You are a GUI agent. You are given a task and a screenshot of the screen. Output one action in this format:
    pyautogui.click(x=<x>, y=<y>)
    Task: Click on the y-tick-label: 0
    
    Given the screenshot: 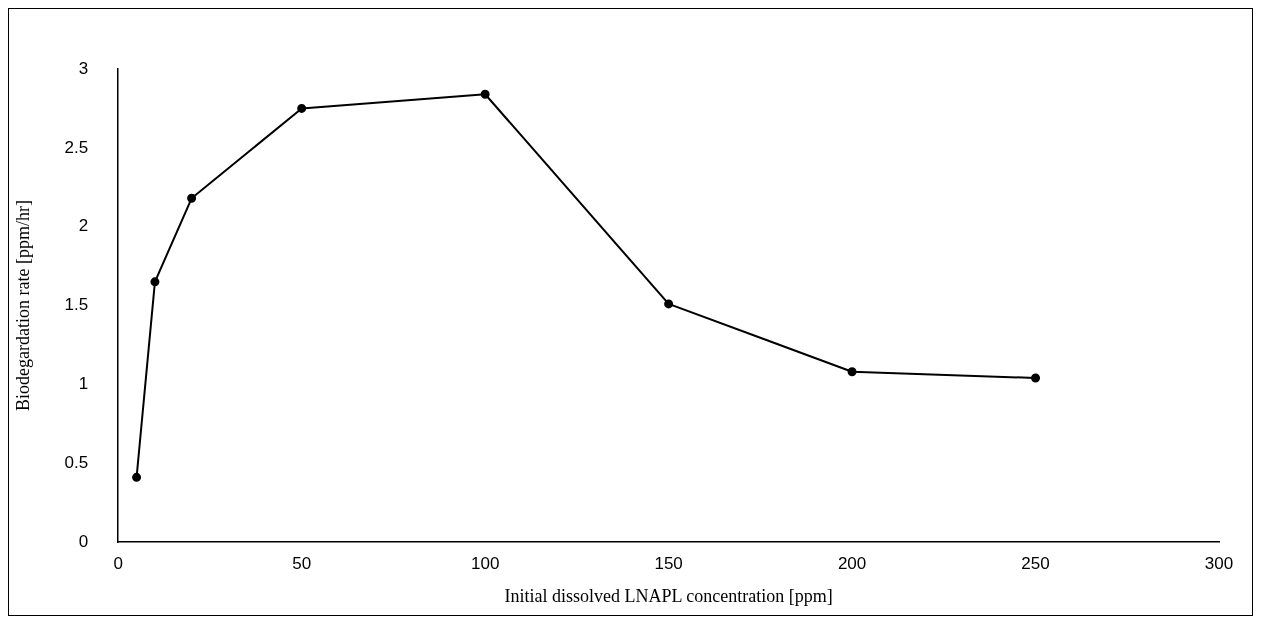 What is the action you would take?
    pyautogui.click(x=83, y=541)
    